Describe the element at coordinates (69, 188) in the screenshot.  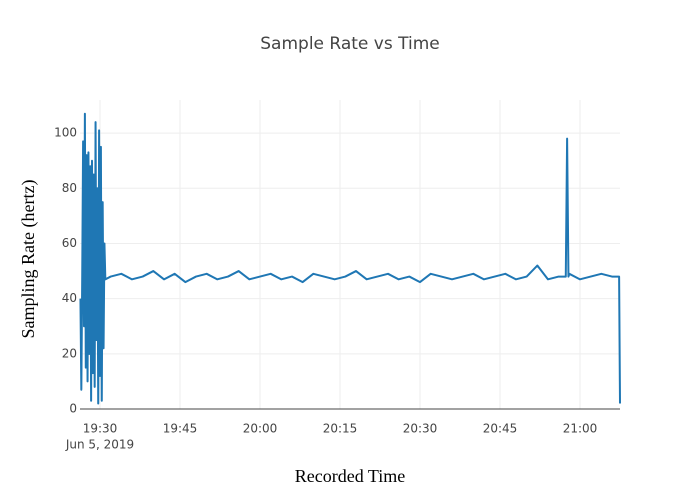
I see `y-tick-label: 80` at that location.